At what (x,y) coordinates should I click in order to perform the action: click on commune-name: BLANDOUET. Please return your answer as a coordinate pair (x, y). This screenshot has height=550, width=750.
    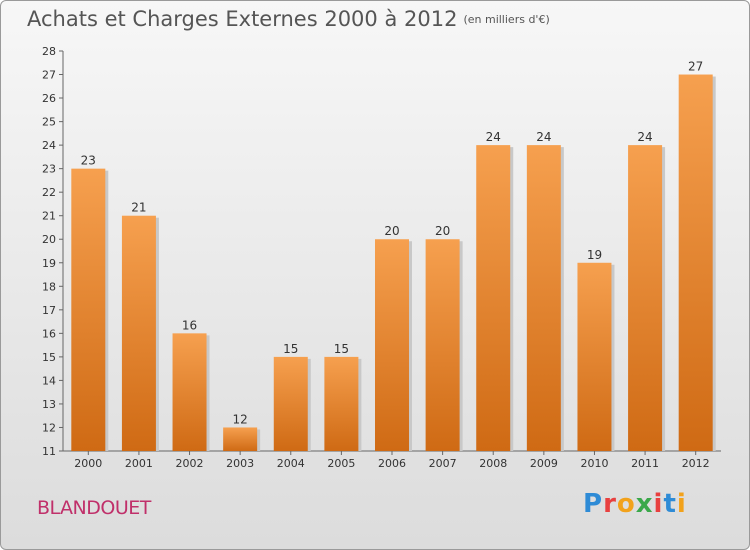
    Looking at the image, I should click on (94, 508).